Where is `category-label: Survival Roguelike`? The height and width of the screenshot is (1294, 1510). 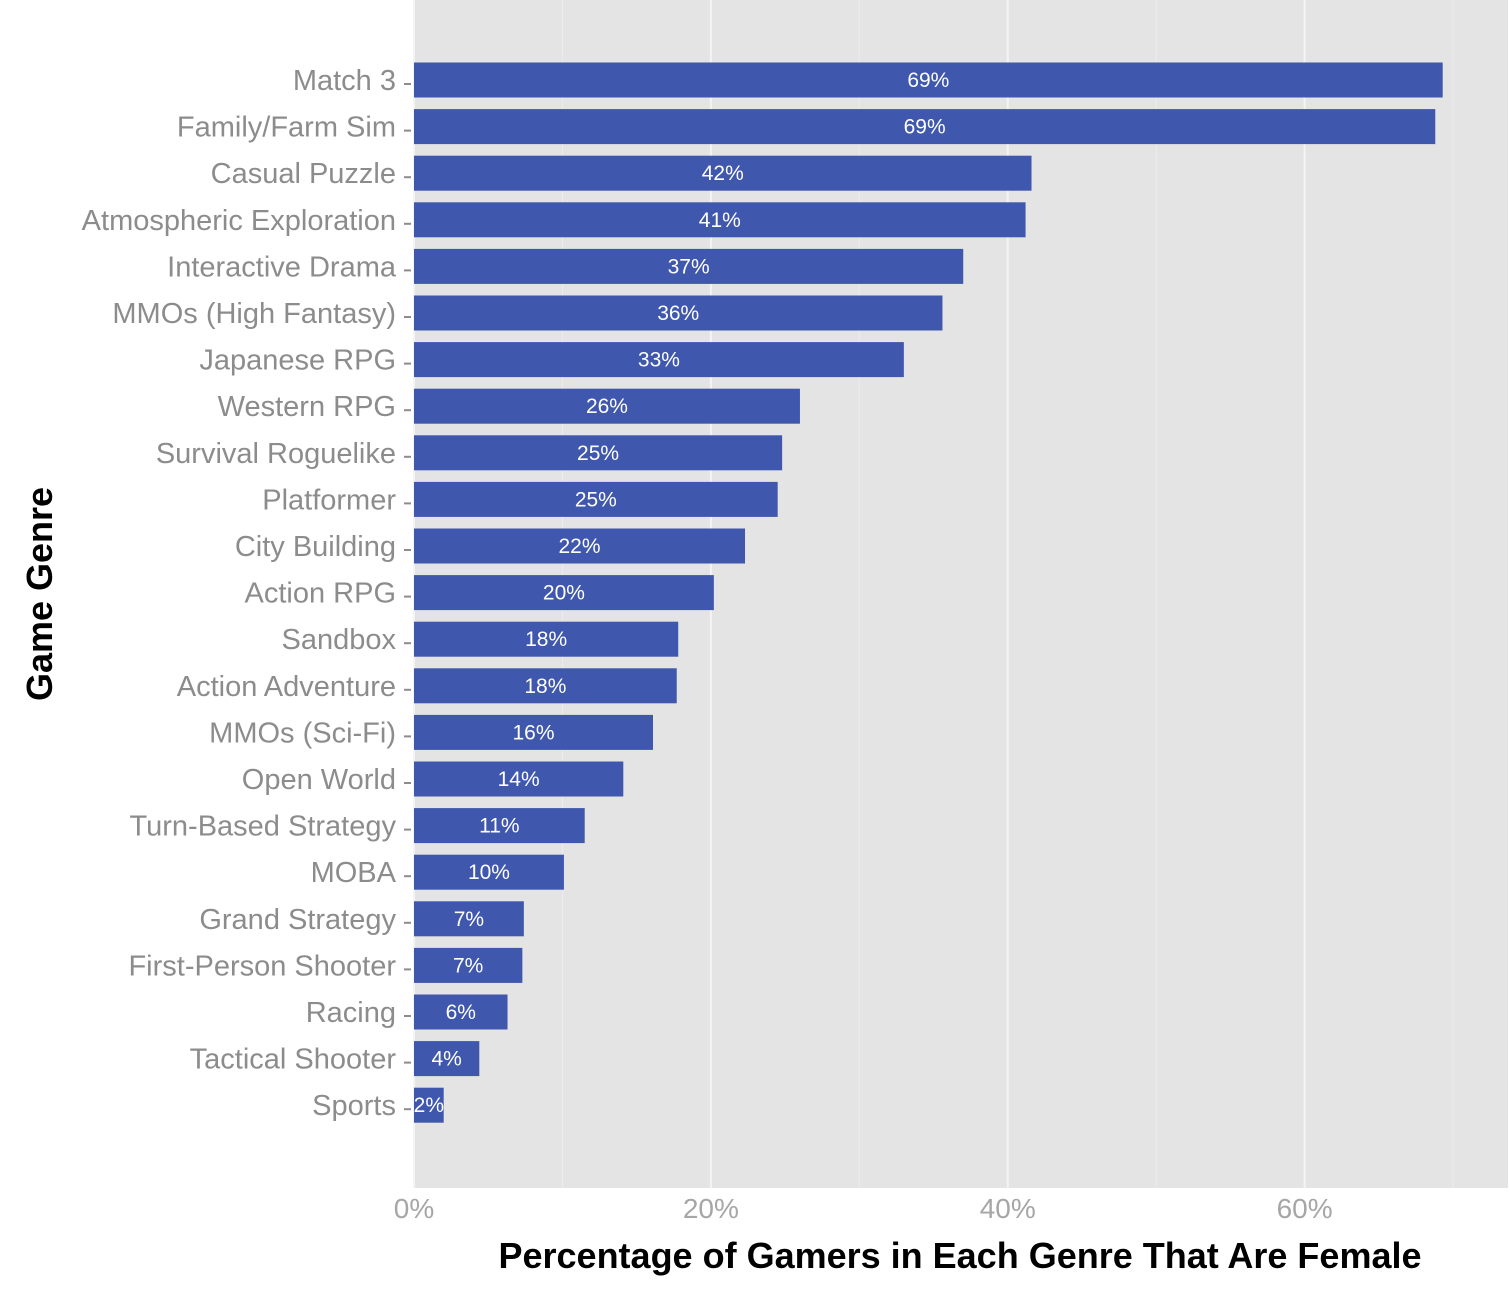 category-label: Survival Roguelike is located at coordinates (276, 454).